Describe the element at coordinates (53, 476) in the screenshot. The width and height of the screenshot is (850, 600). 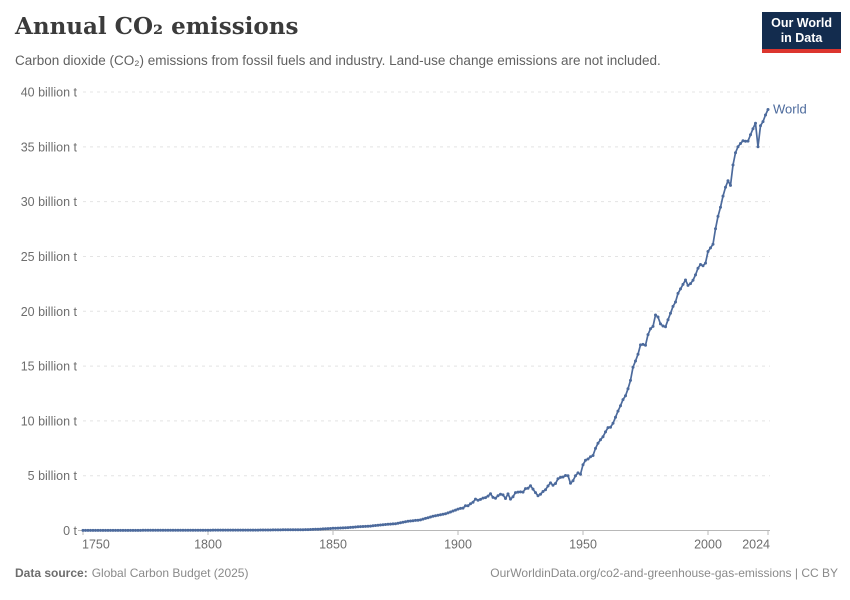
I see `y-tick-label: 5 billion t` at that location.